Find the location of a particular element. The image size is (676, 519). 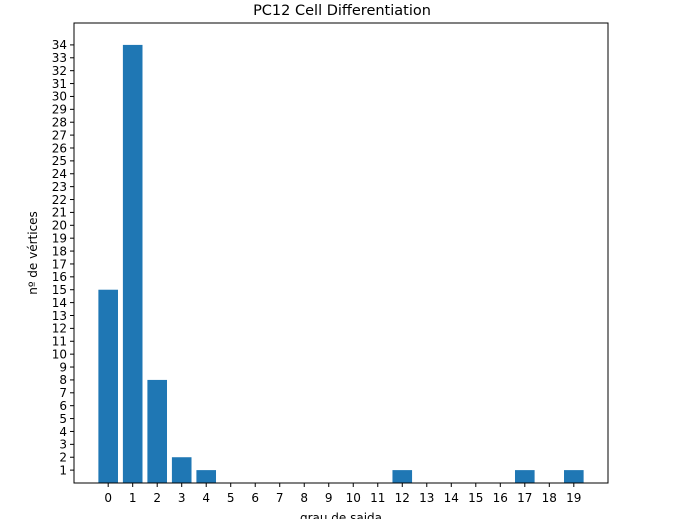

x-tick-label: 18 is located at coordinates (549, 498).